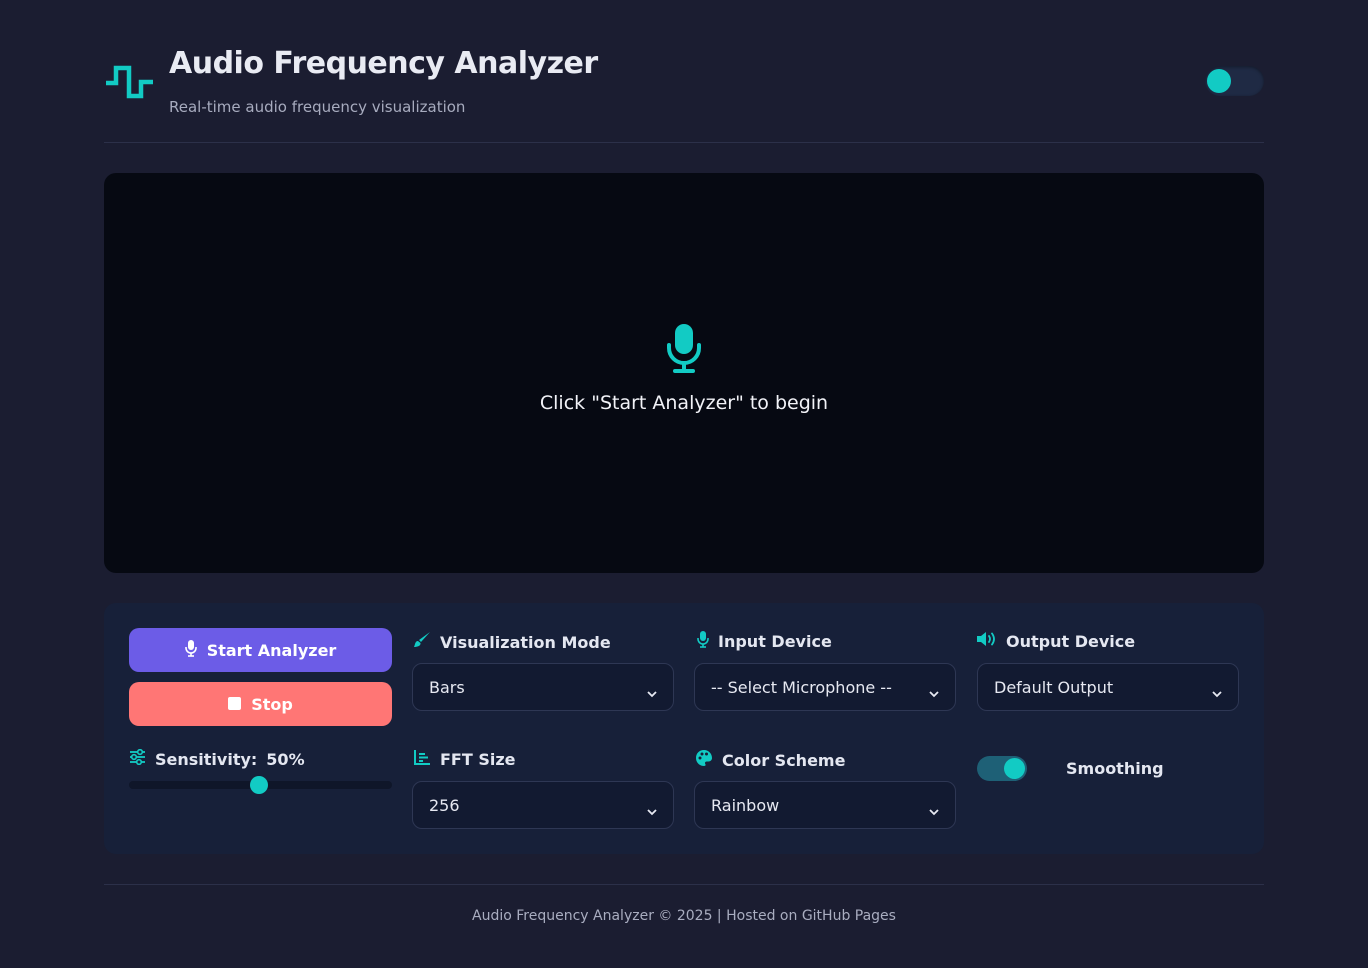  Describe the element at coordinates (775, 641) in the screenshot. I see `input-device-label-text: Input Device` at that location.